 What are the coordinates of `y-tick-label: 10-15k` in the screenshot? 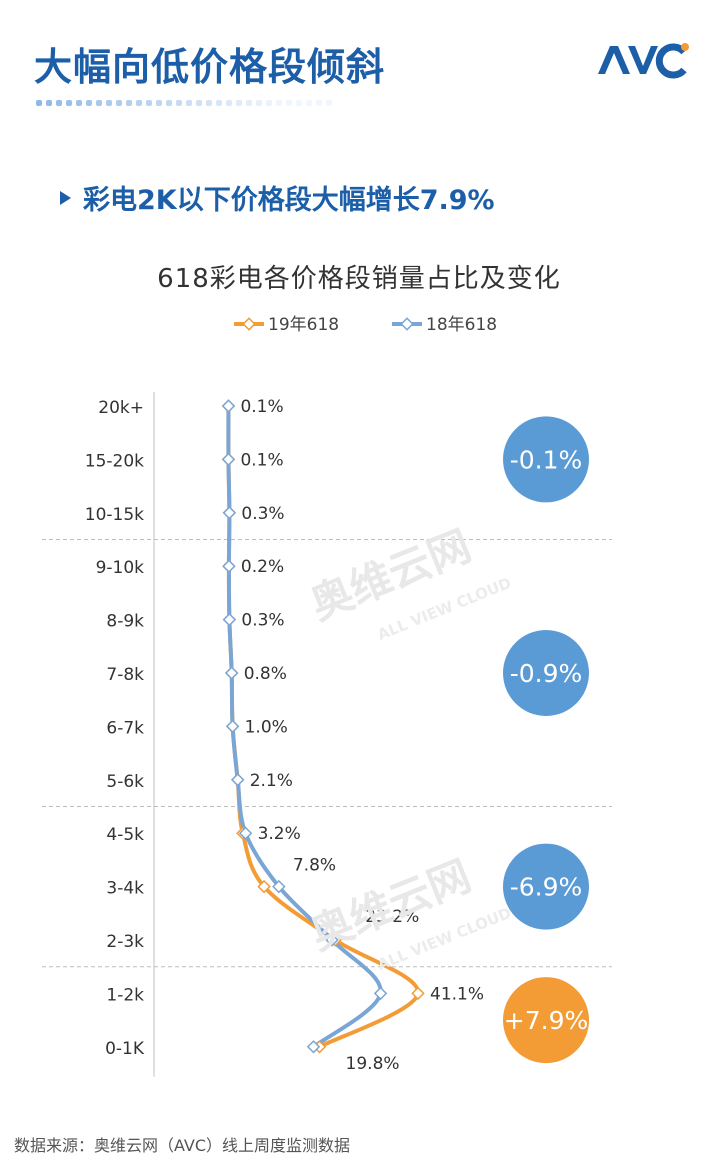 It's located at (114, 515).